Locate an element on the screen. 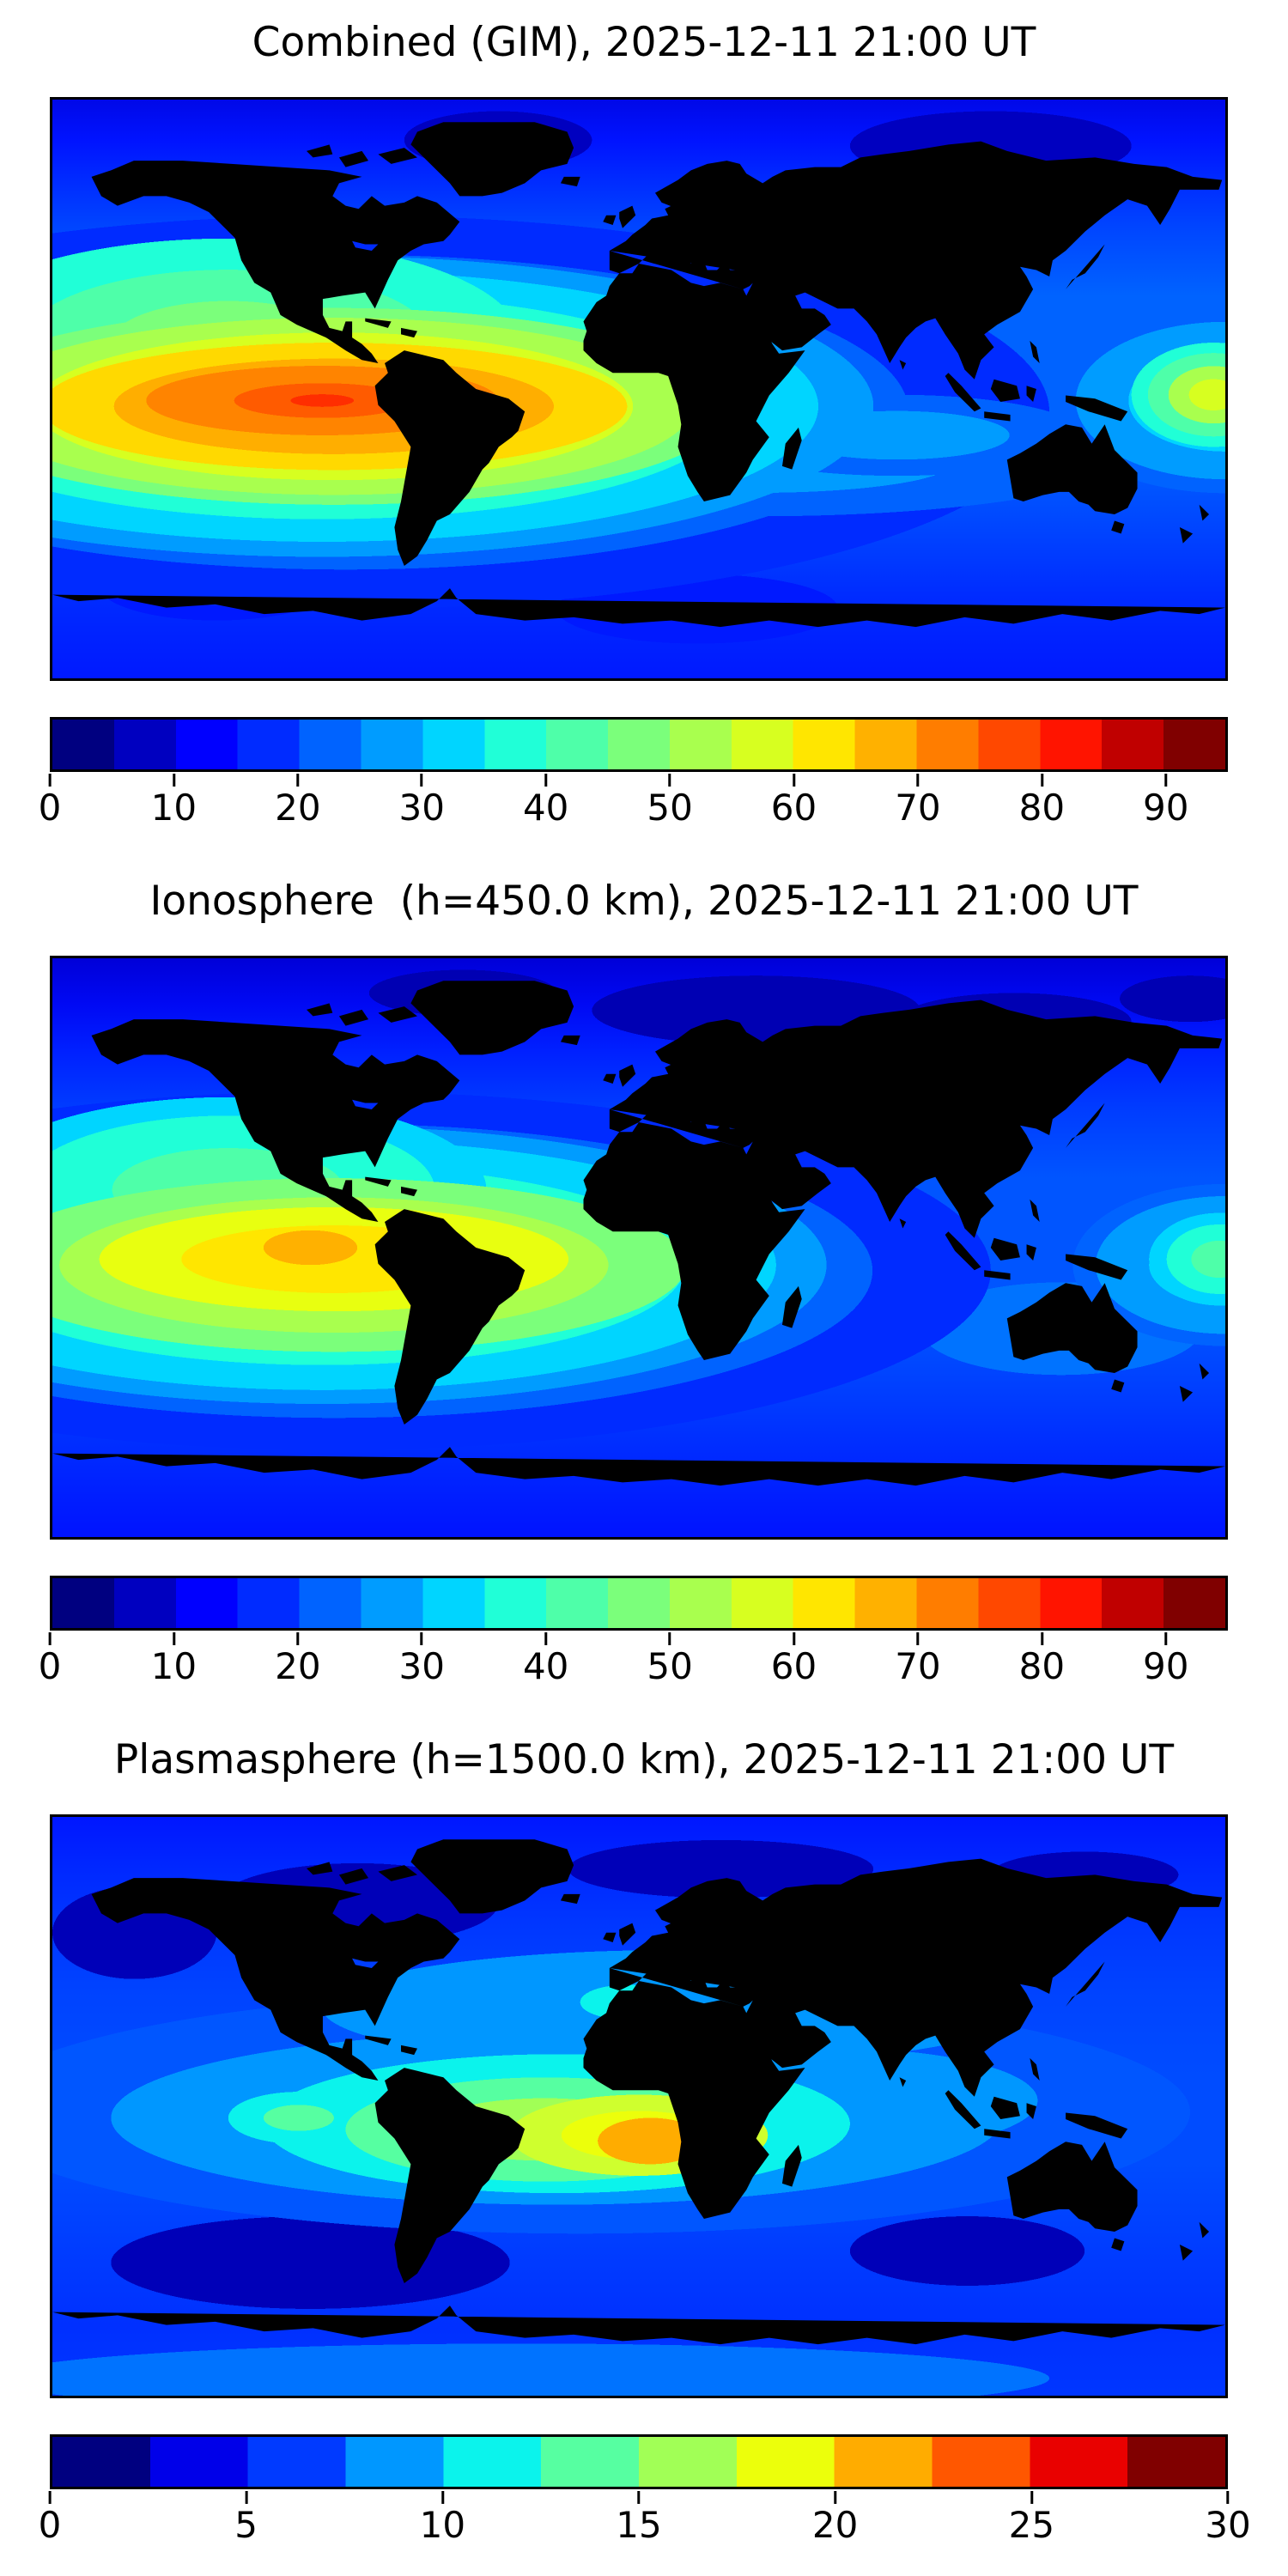  tick-label: 15 is located at coordinates (639, 2525).